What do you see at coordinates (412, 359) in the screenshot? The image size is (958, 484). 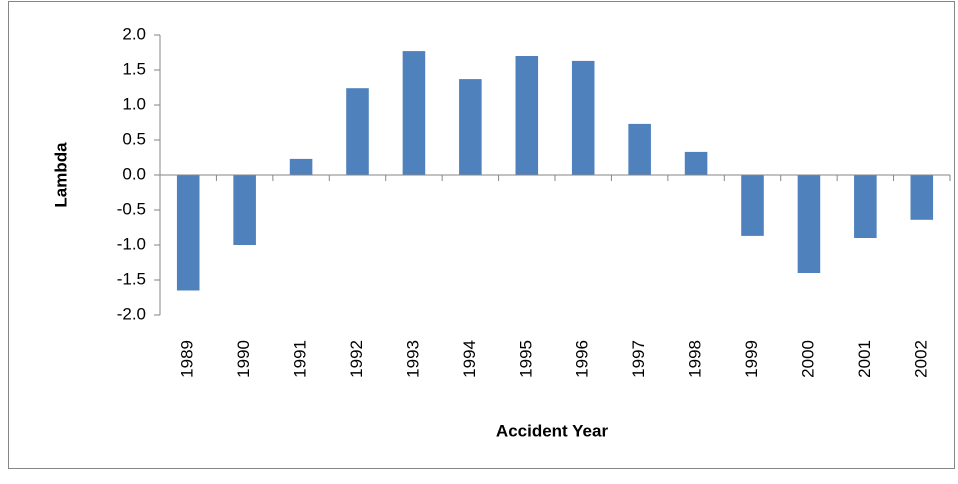 I see `x-tick-label: 1993` at bounding box center [412, 359].